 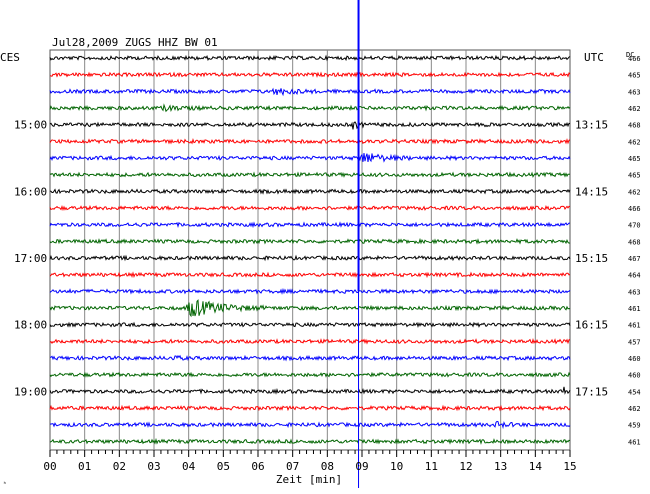 What do you see at coordinates (591, 191) in the screenshot?
I see `right-time-label: 14:15` at bounding box center [591, 191].